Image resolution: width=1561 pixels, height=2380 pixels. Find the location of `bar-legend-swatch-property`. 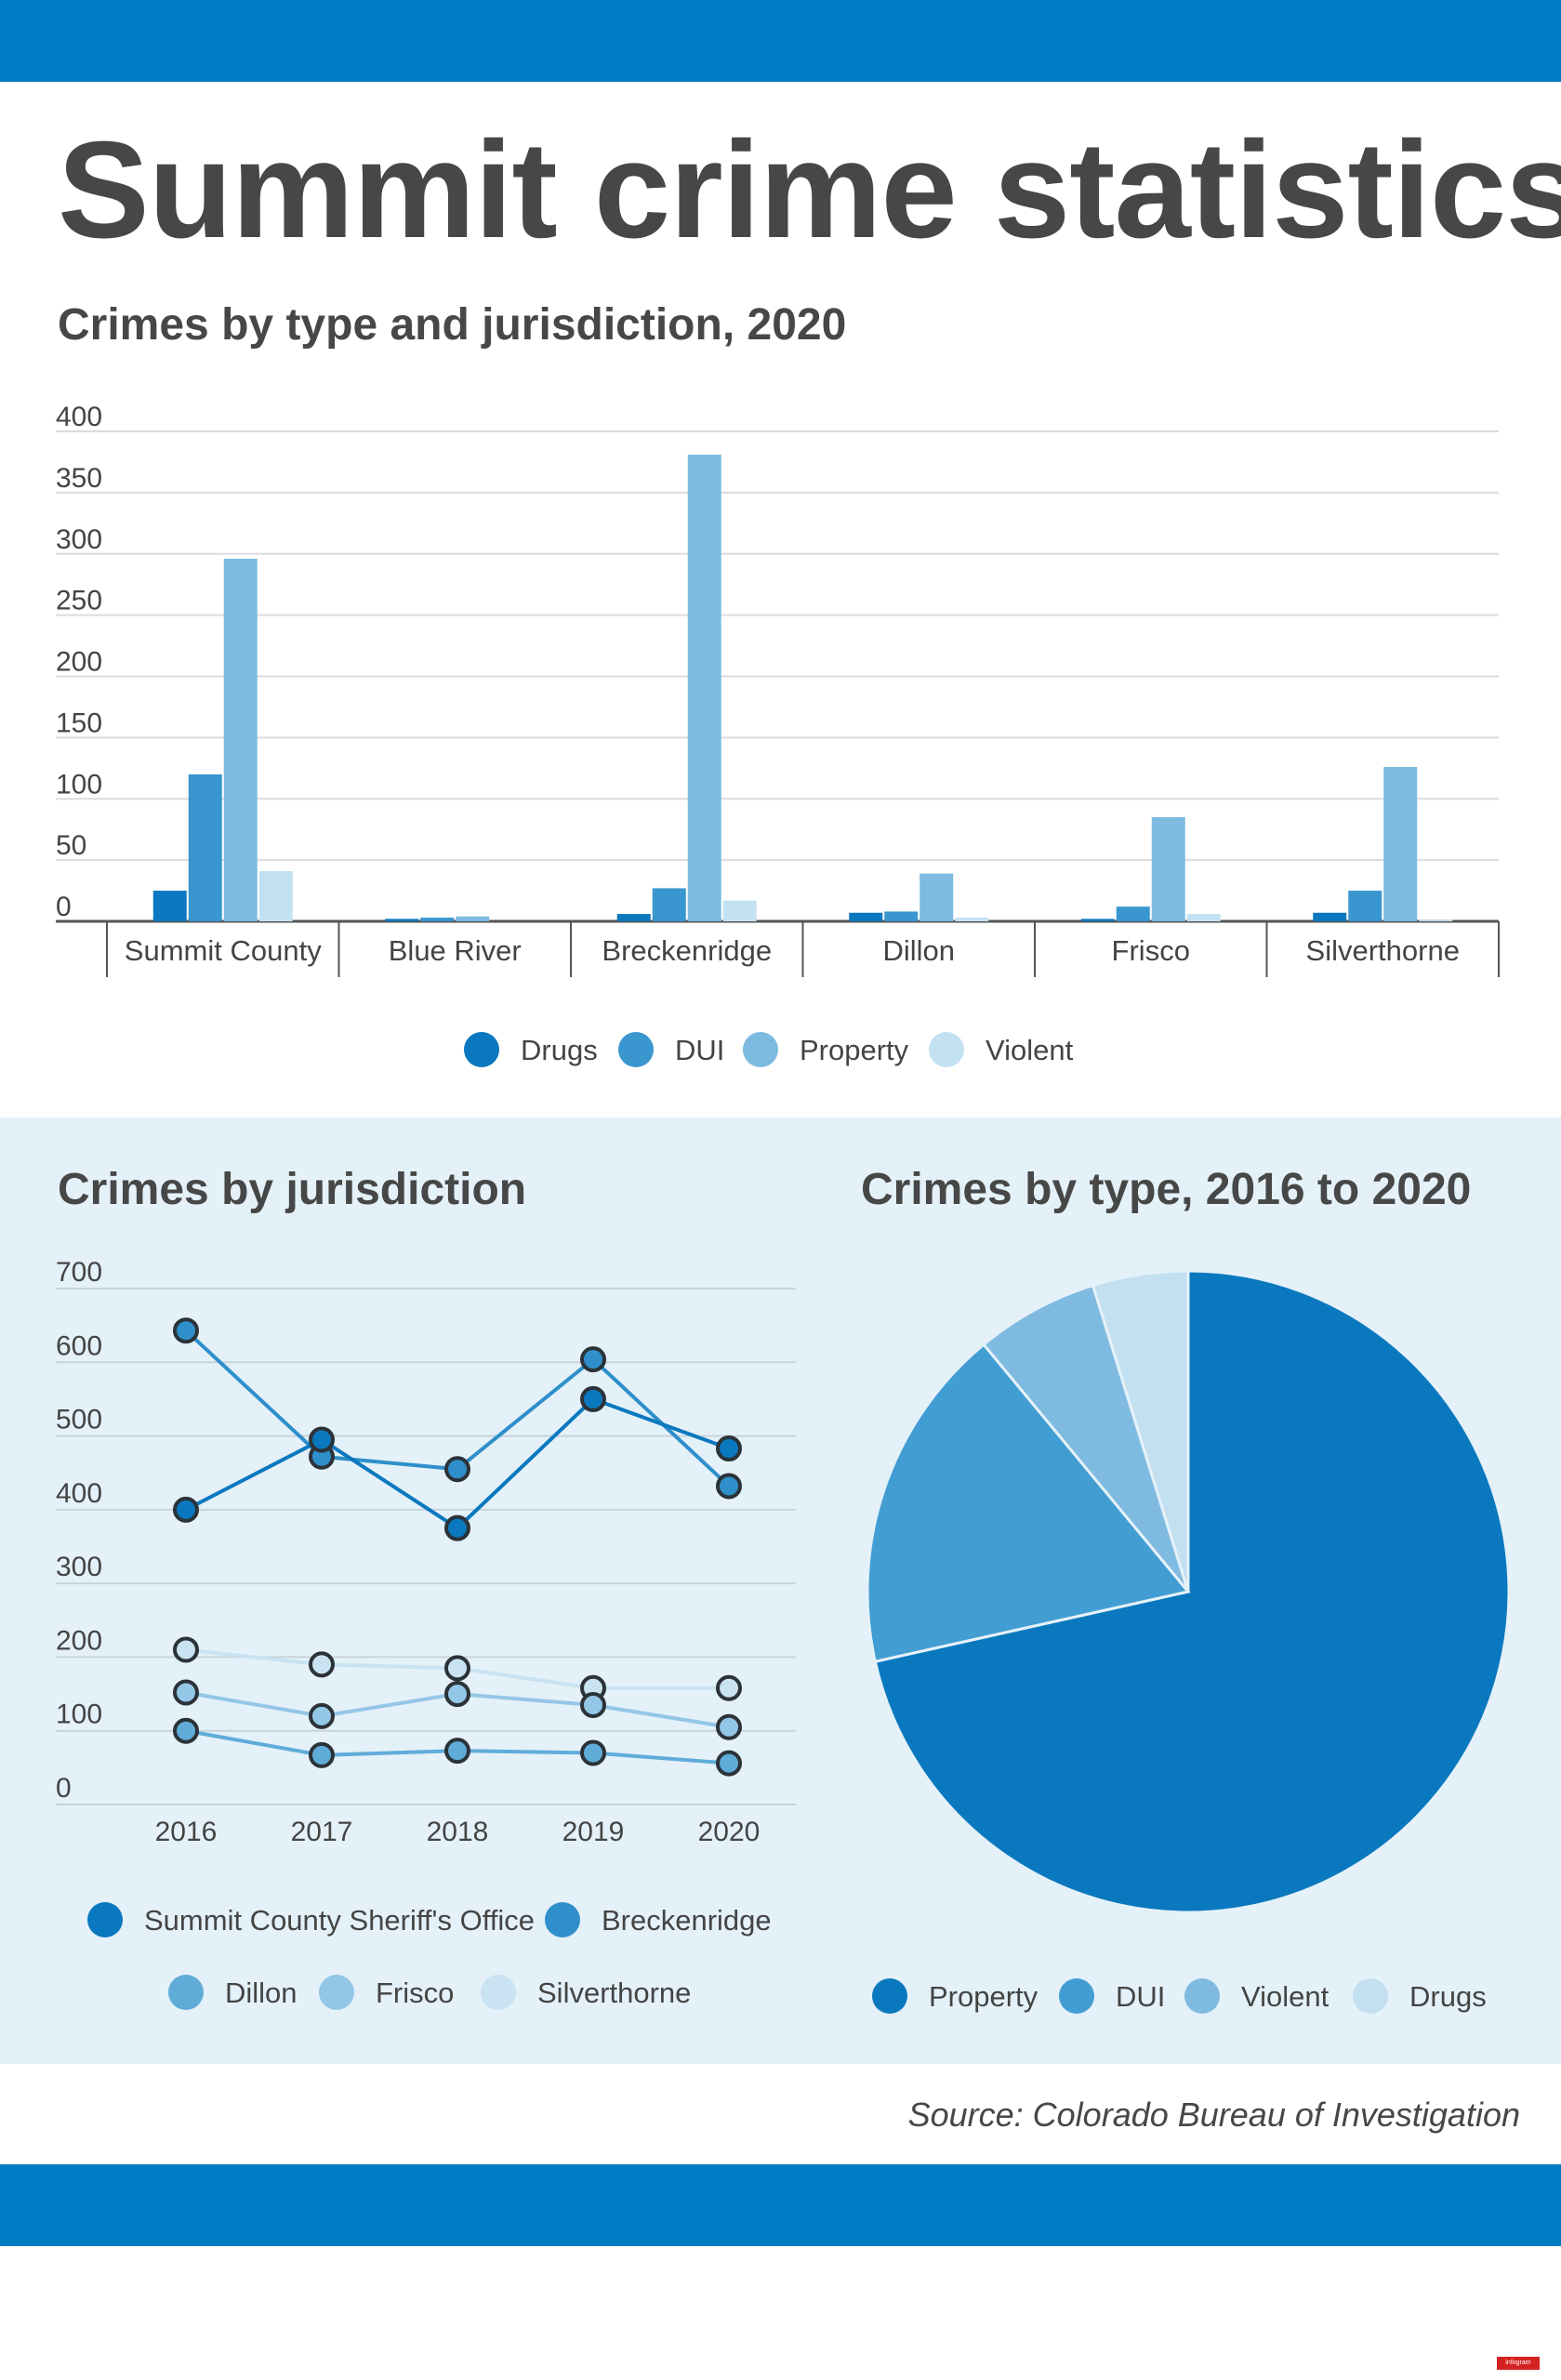

bar-legend-swatch-property is located at coordinates (760, 1049).